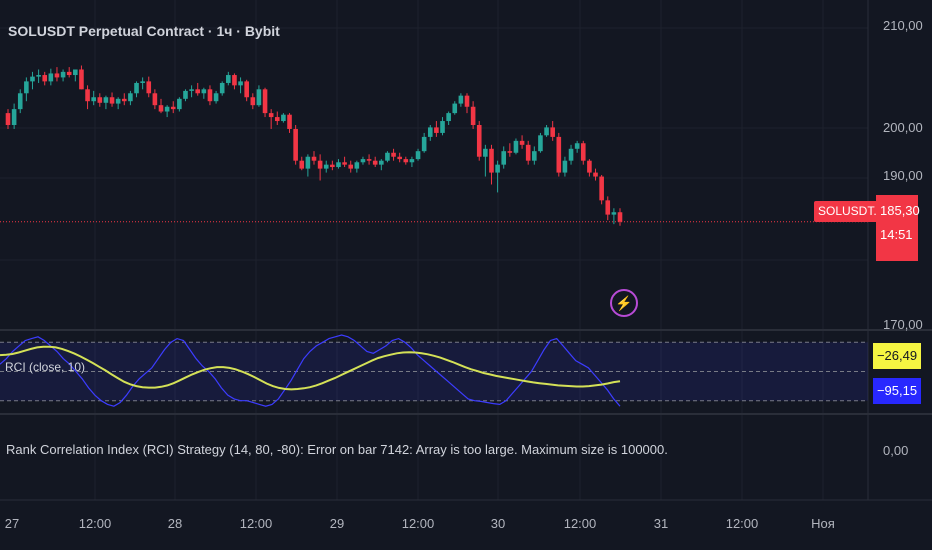 The height and width of the screenshot is (550, 932). What do you see at coordinates (903, 324) in the screenshot?
I see `y-axis-label: 170,00` at bounding box center [903, 324].